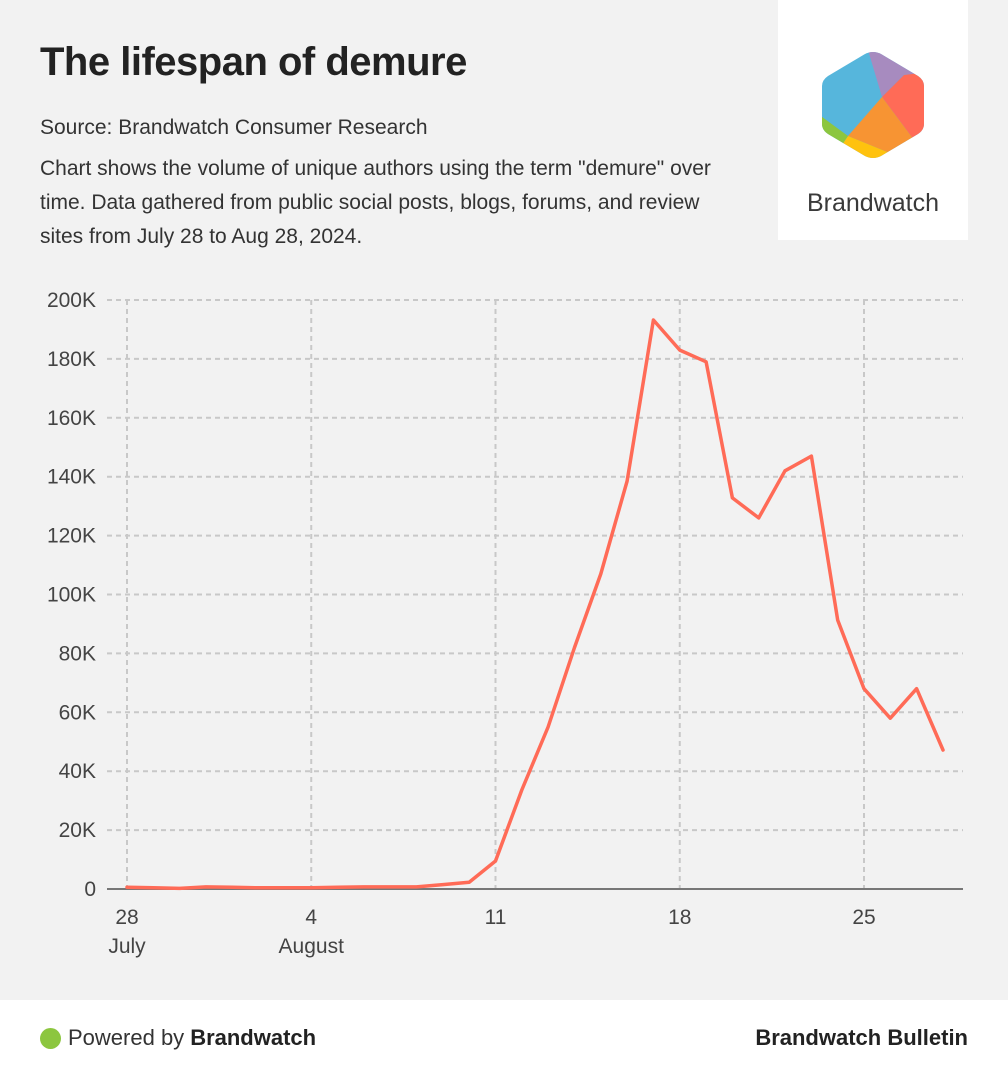 This screenshot has width=1008, height=1076. What do you see at coordinates (234, 127) in the screenshot?
I see `source-text: Source: Brandwatch Consumer Research` at bounding box center [234, 127].